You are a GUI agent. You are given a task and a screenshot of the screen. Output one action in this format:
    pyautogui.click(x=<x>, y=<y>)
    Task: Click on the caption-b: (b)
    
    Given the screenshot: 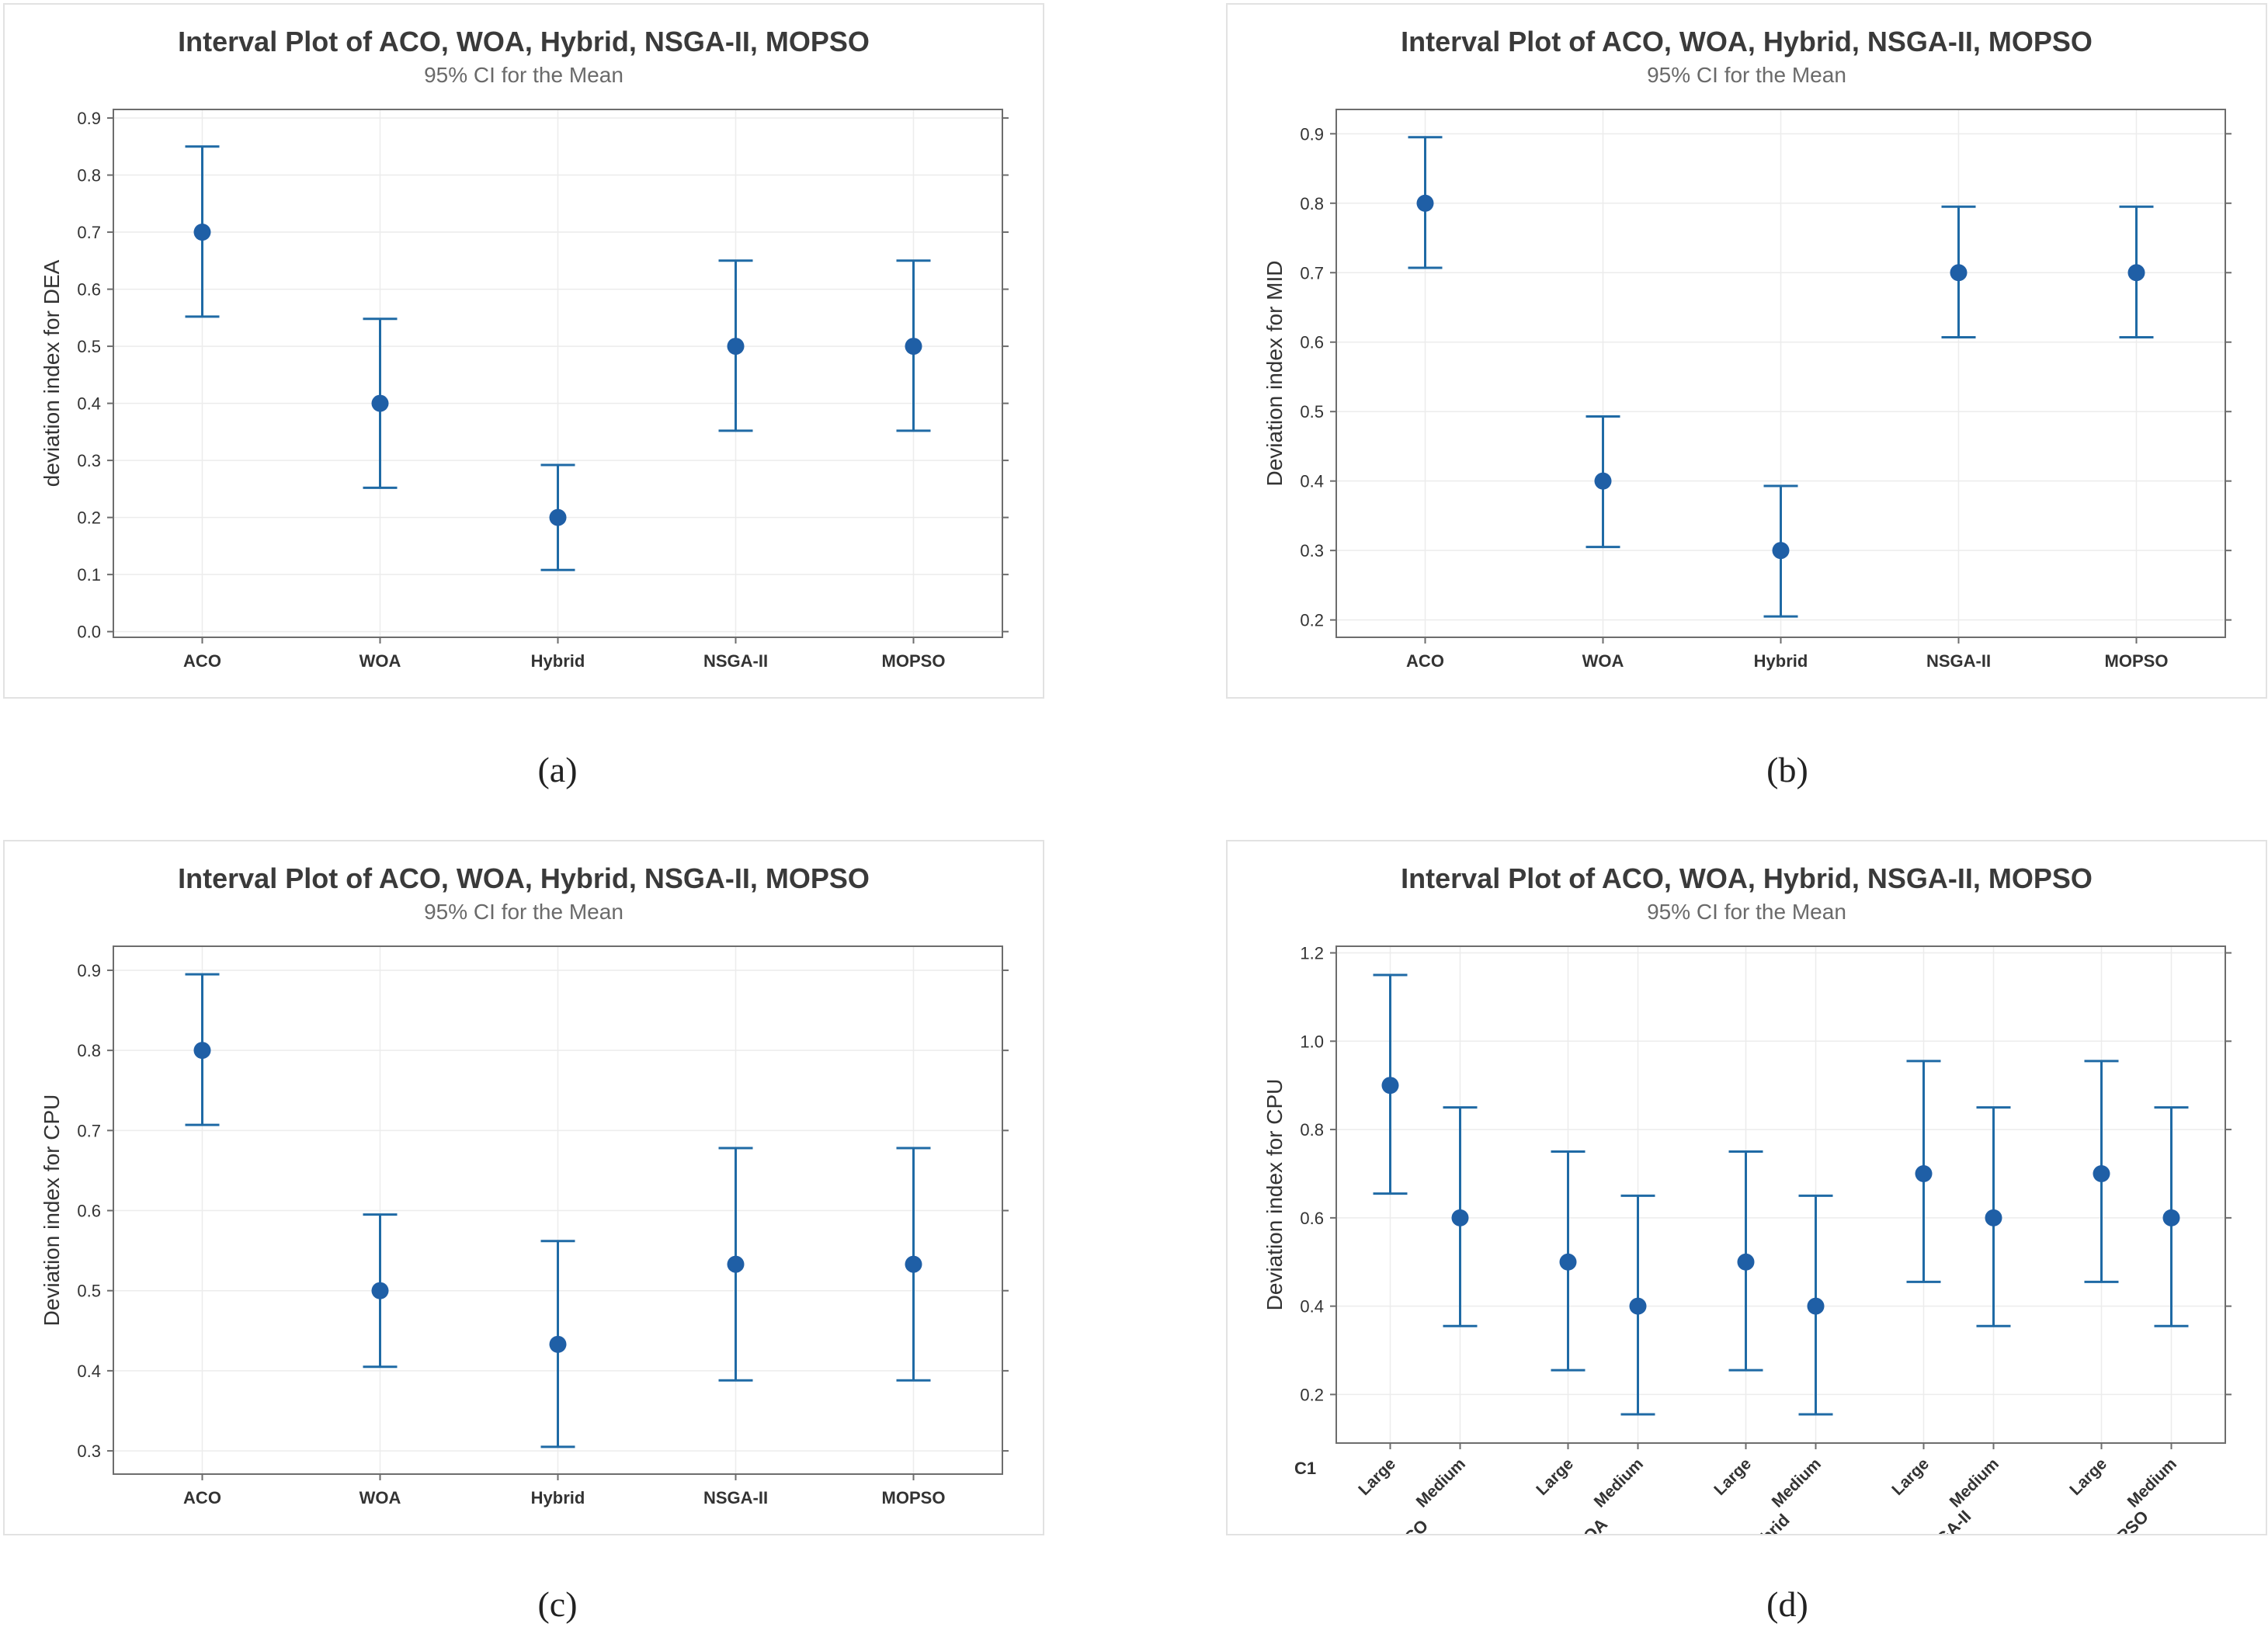 What is the action you would take?
    pyautogui.click(x=1787, y=769)
    